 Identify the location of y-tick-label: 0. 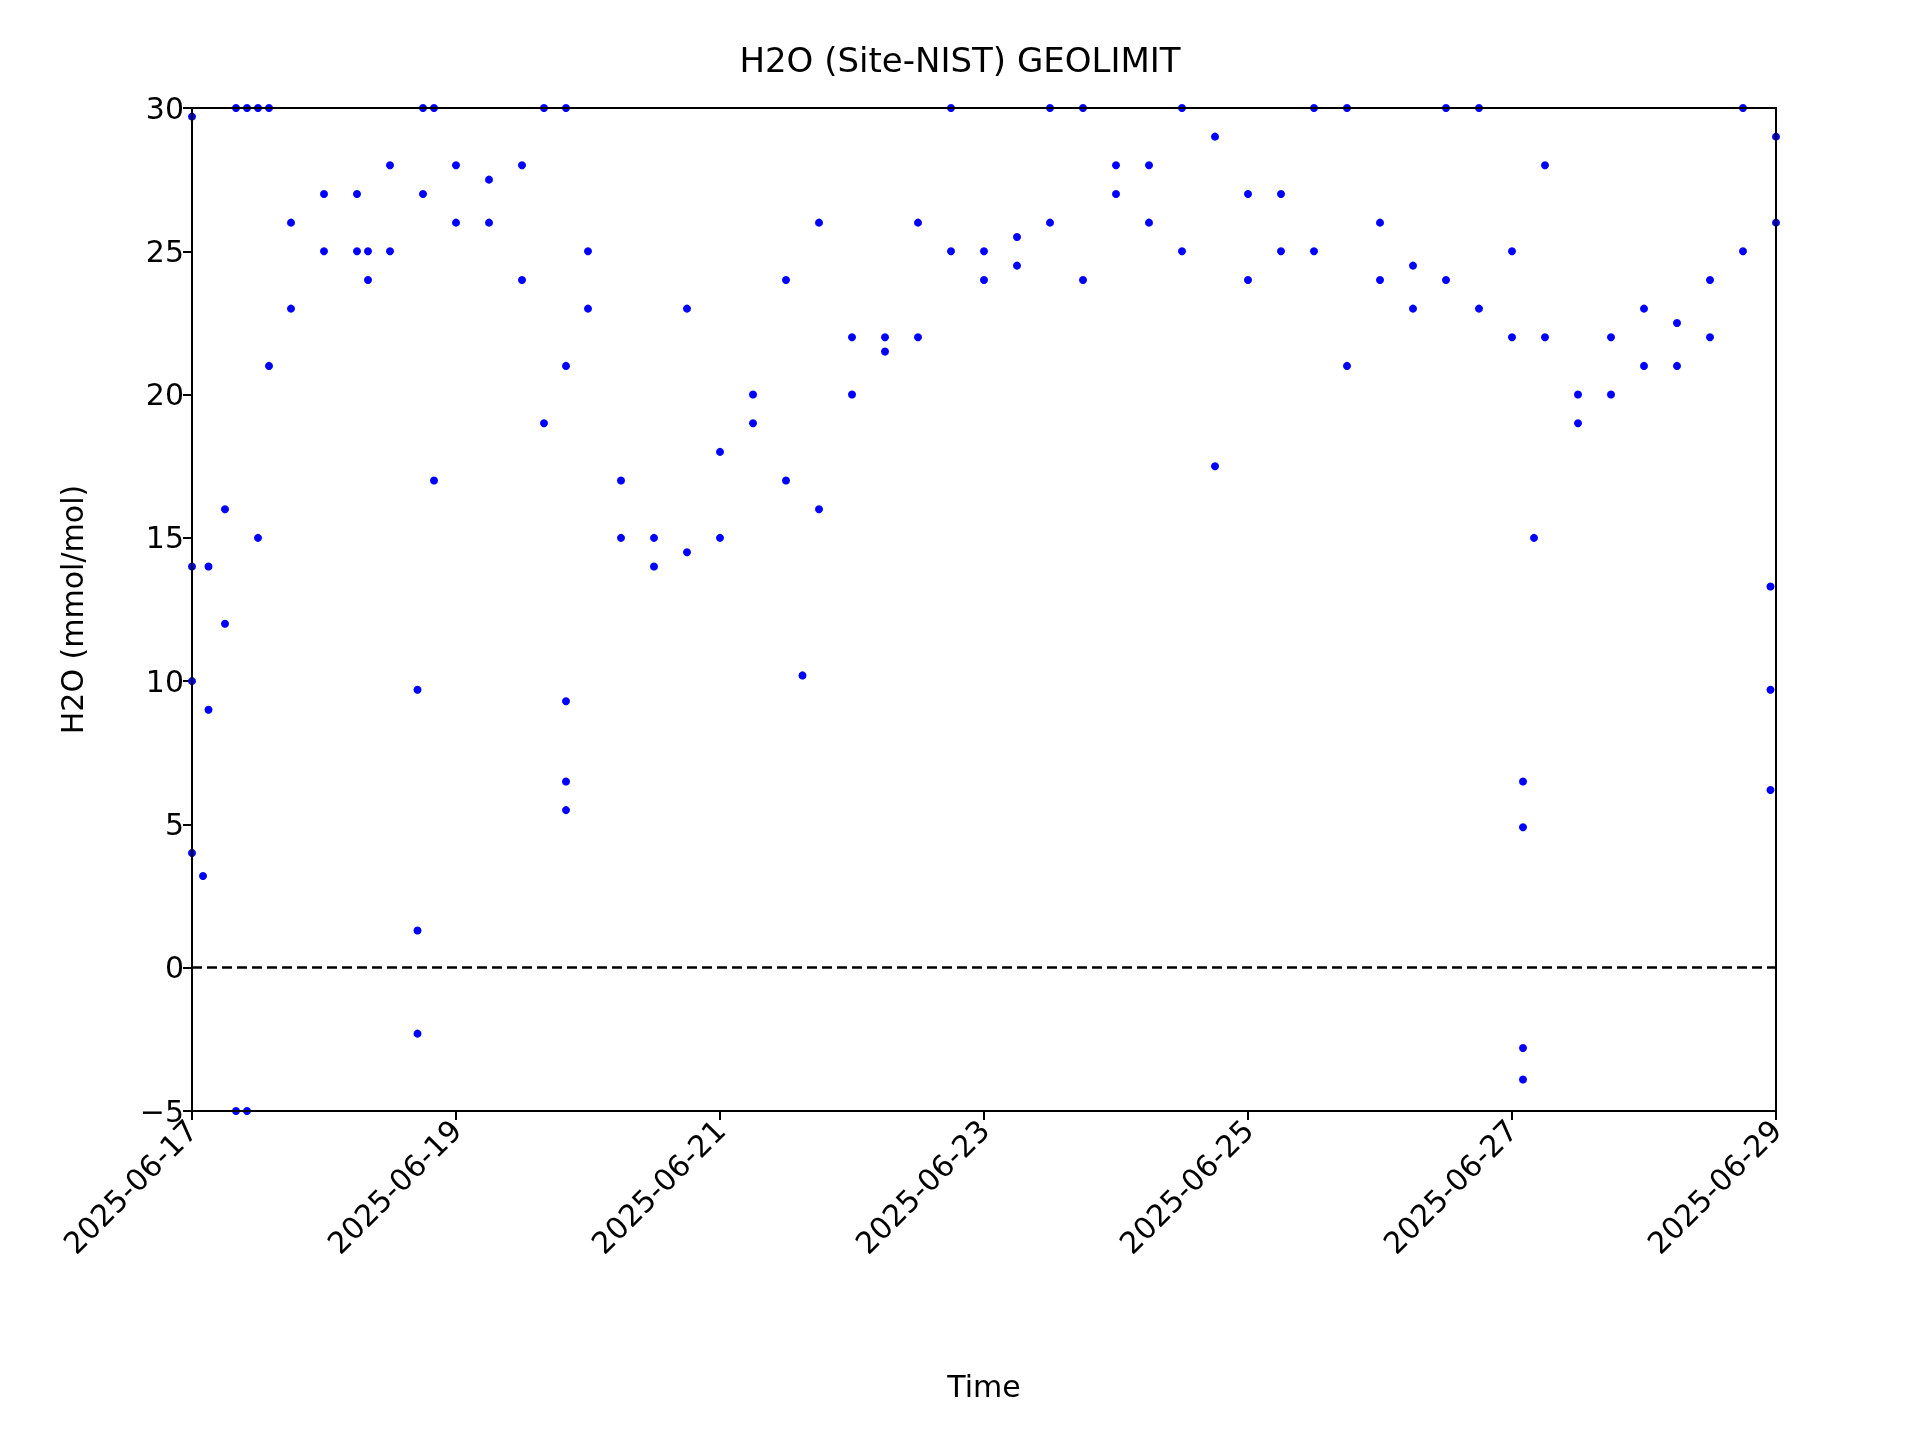
(174, 968).